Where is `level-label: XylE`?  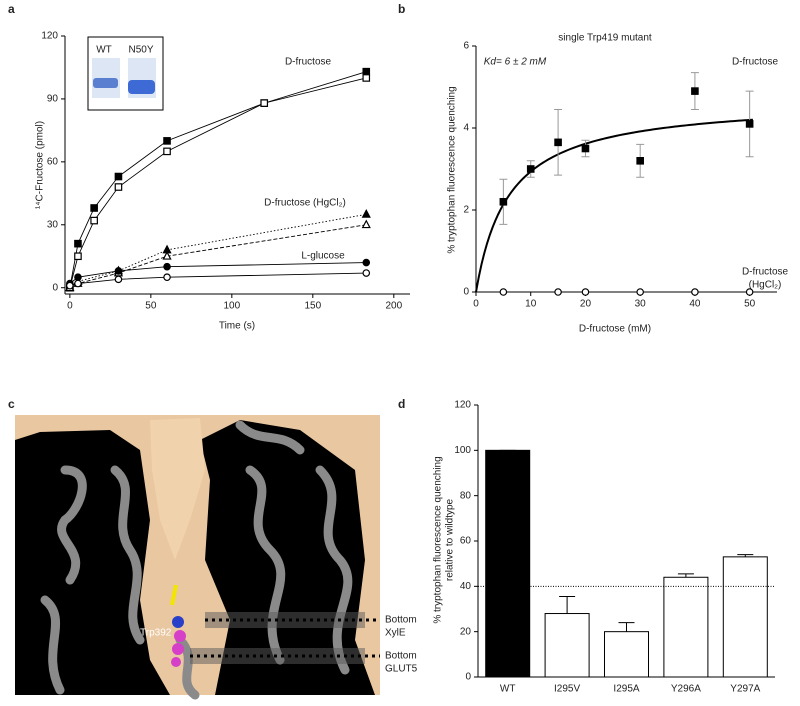
level-label: XylE is located at coordinates (395, 633).